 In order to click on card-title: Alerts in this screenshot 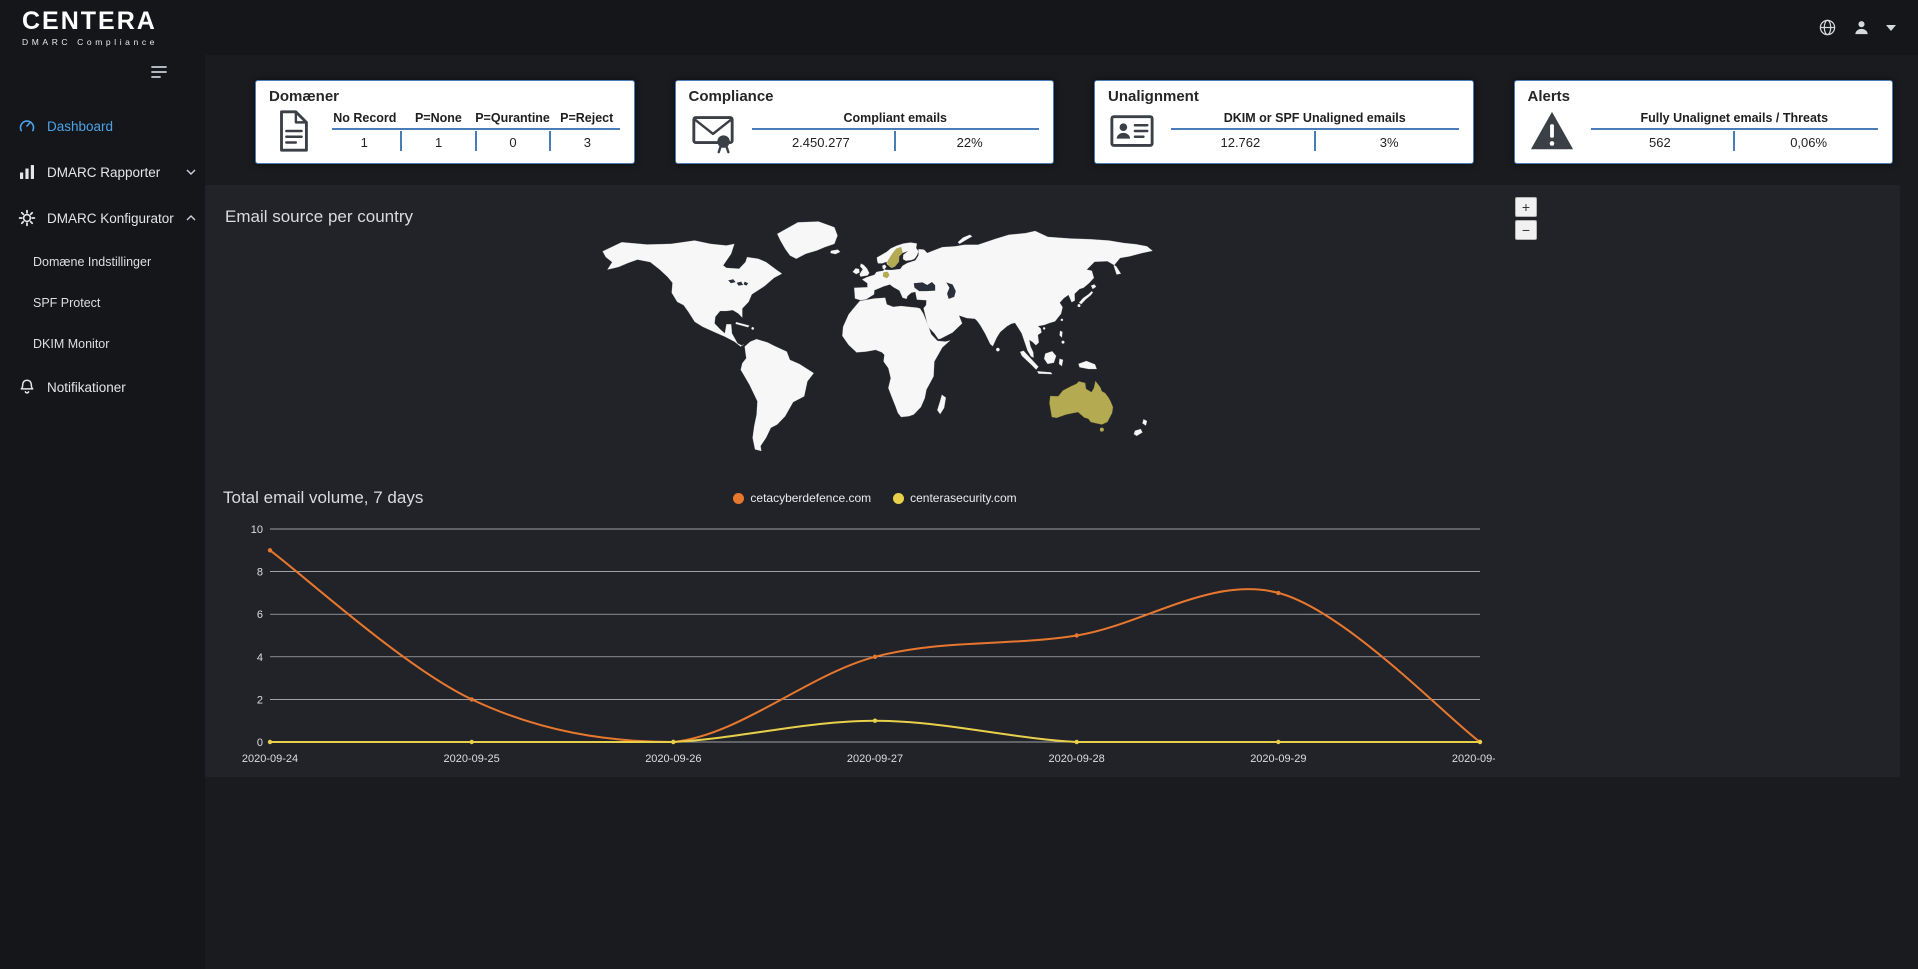, I will do `click(1549, 96)`.